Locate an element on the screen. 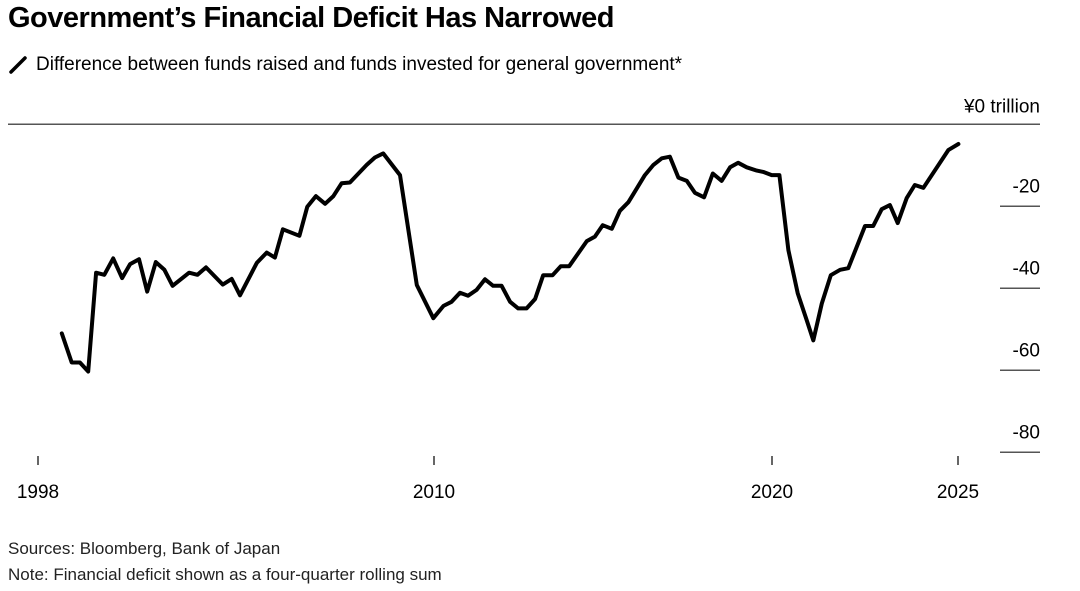 This screenshot has height=591, width=1080. legend-line-icon is located at coordinates (18, 65).